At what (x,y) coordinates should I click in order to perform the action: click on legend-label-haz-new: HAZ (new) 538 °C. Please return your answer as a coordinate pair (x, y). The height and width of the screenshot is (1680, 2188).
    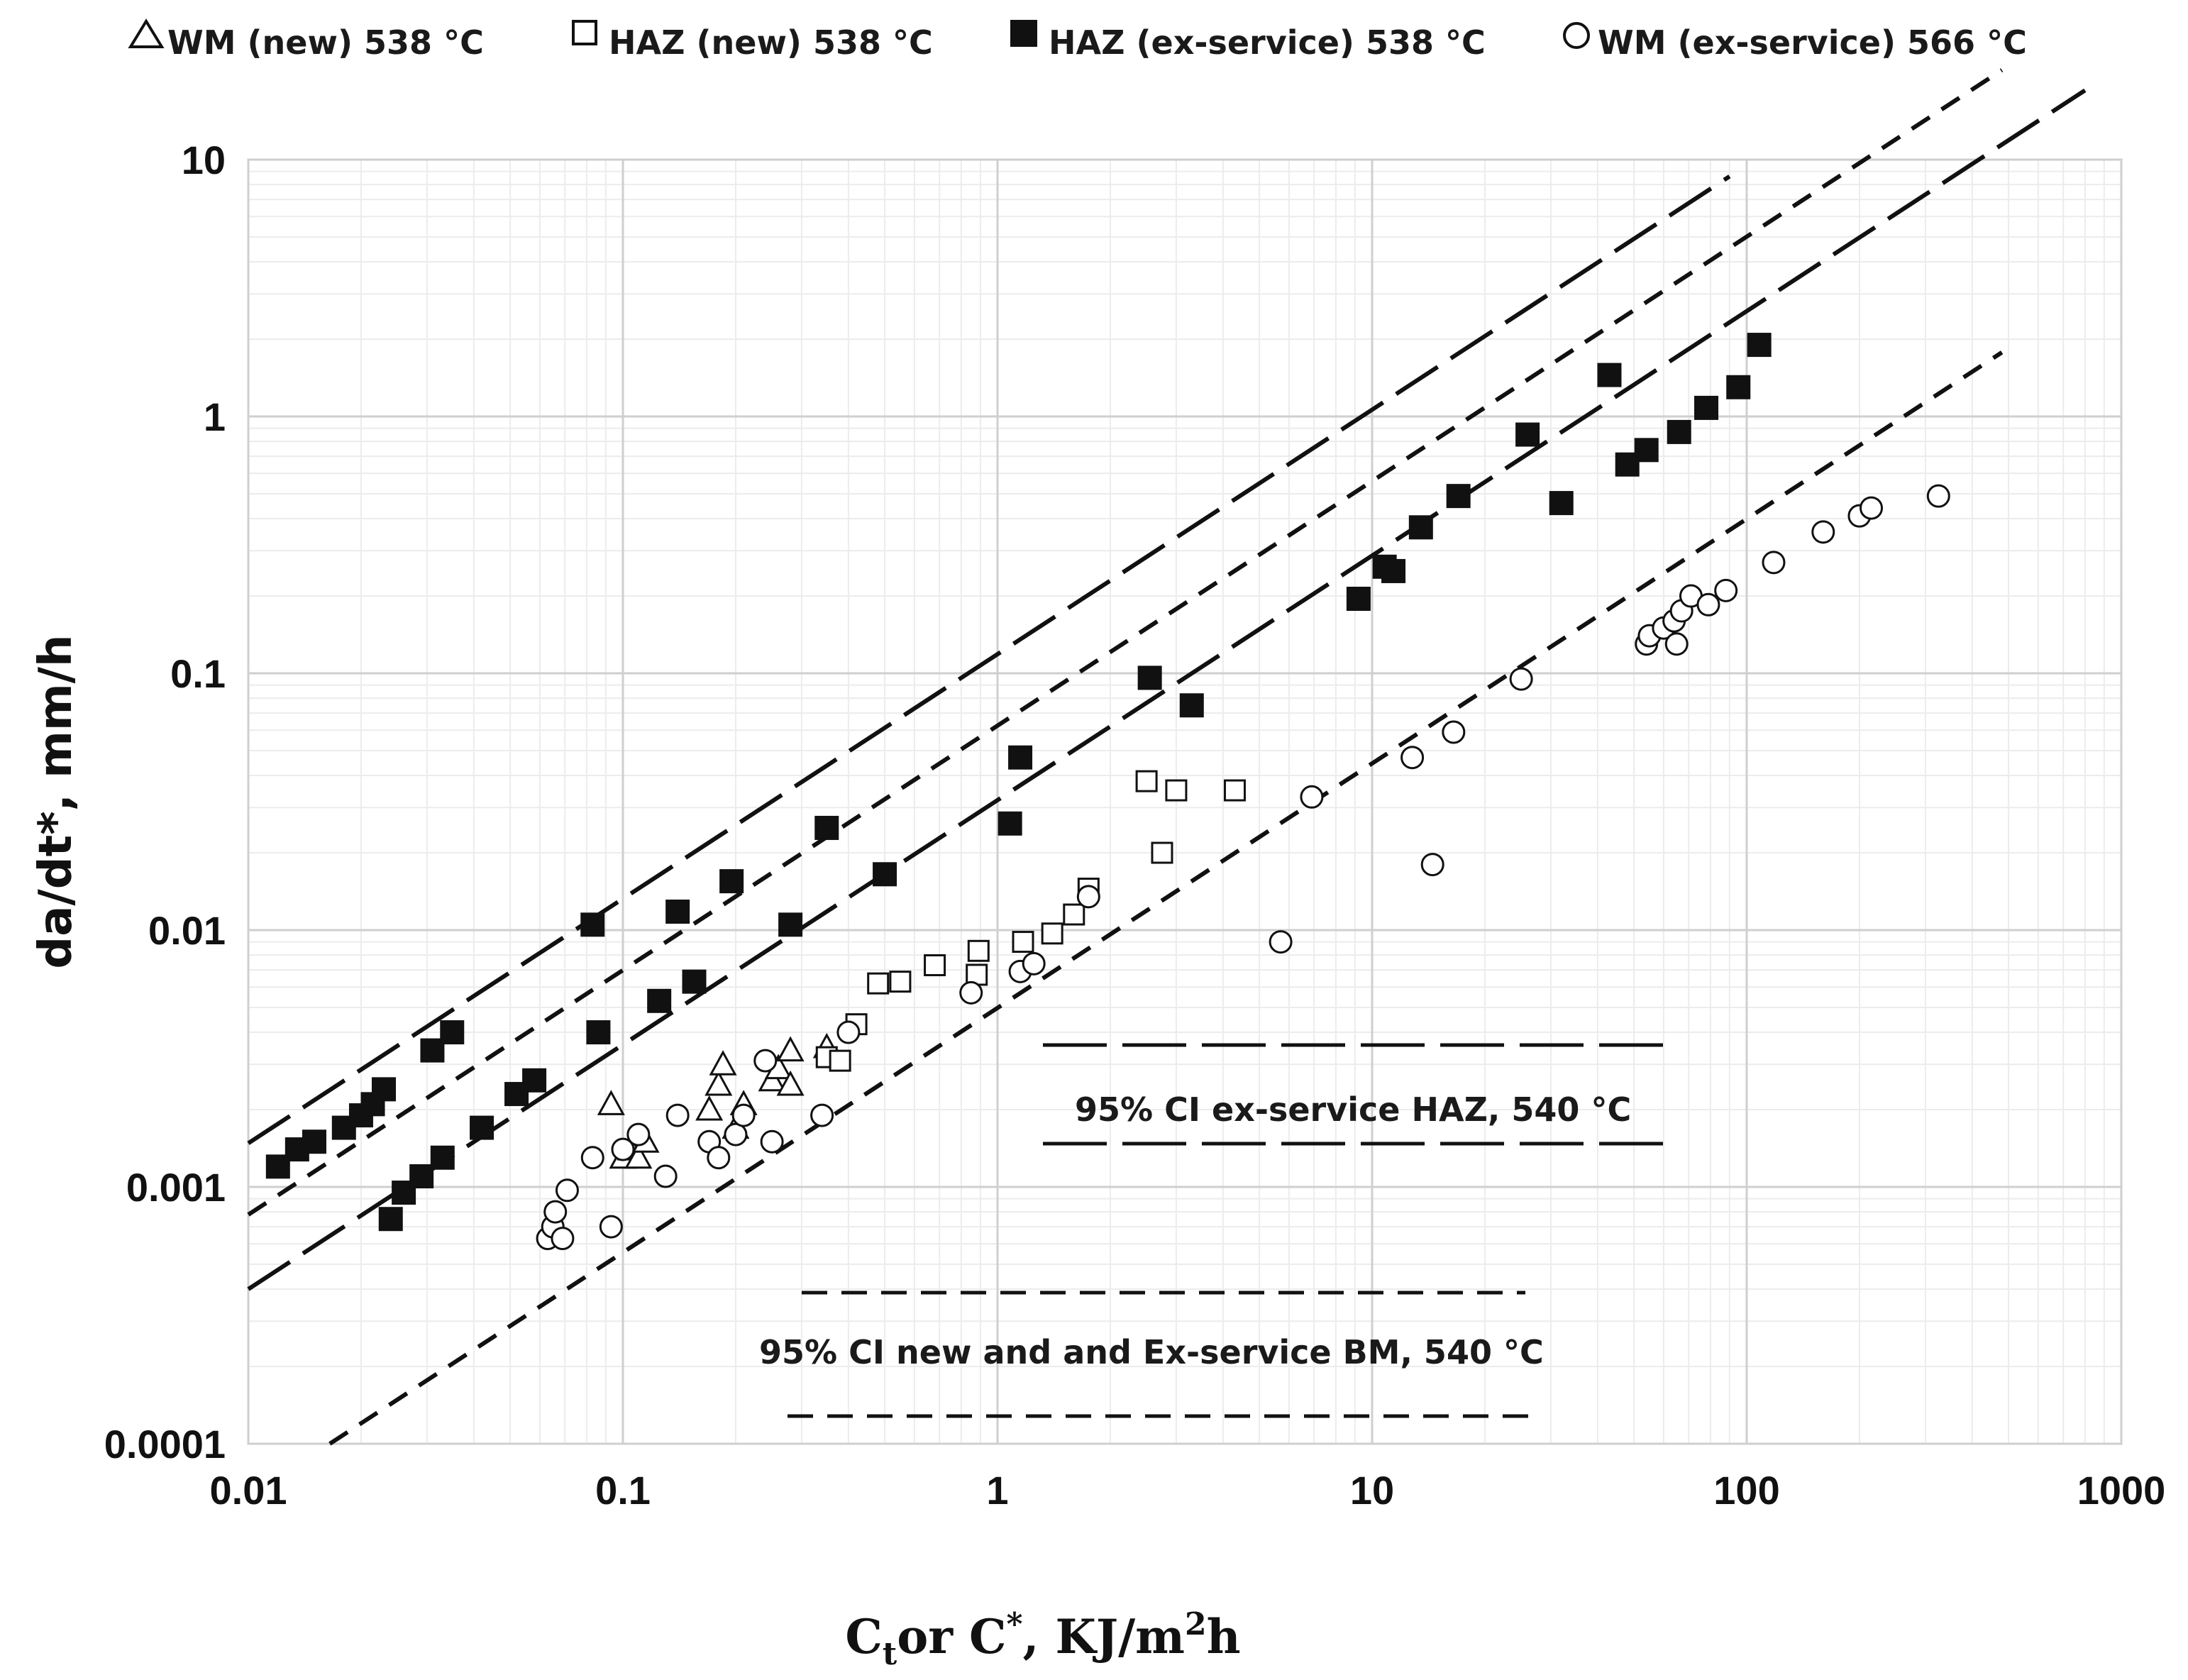
    Looking at the image, I should click on (771, 42).